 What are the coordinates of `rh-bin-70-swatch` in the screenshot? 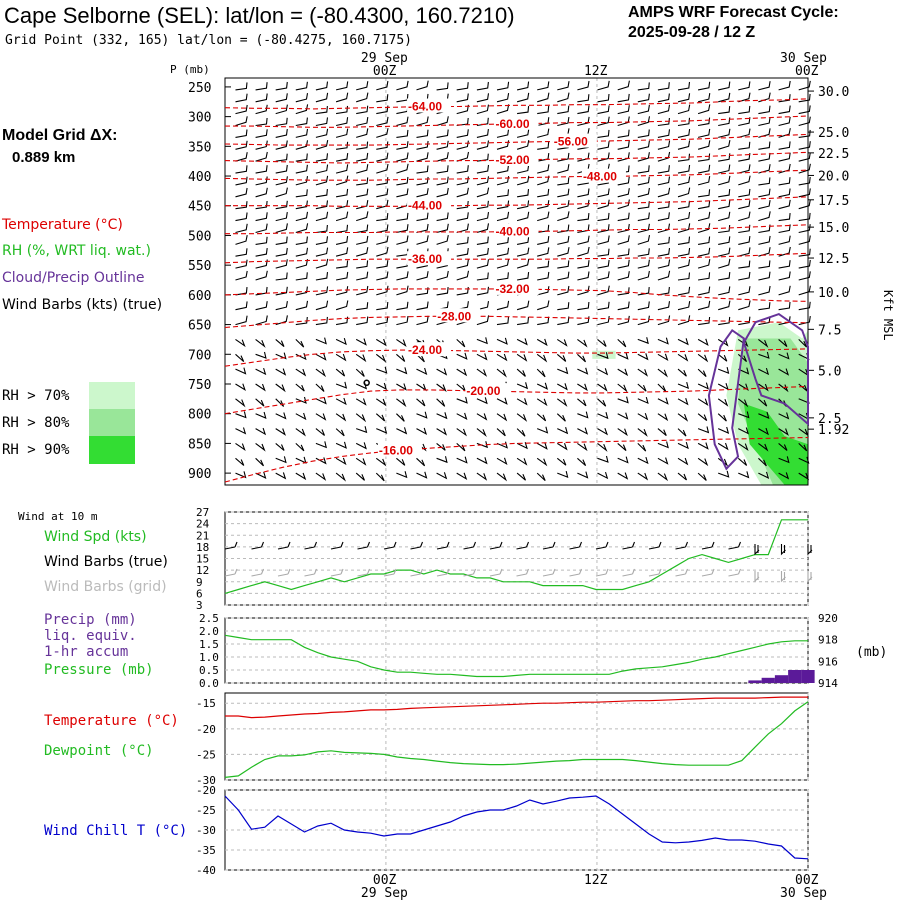 It's located at (112, 395).